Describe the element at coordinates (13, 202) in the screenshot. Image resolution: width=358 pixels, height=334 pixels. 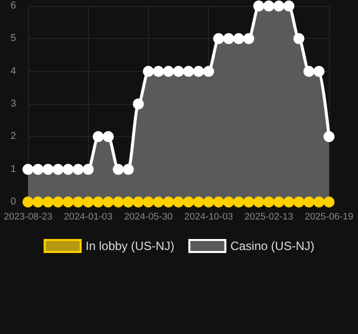
I see `y-tick-label: 0` at that location.